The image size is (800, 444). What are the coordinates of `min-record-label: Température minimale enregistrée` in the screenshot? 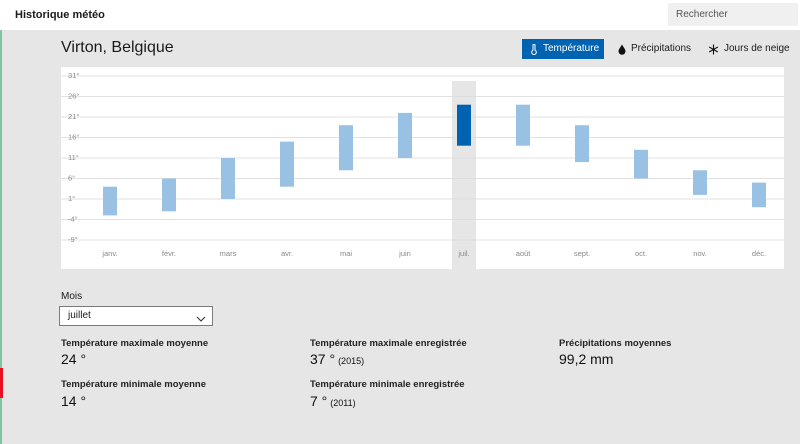 It's located at (387, 384).